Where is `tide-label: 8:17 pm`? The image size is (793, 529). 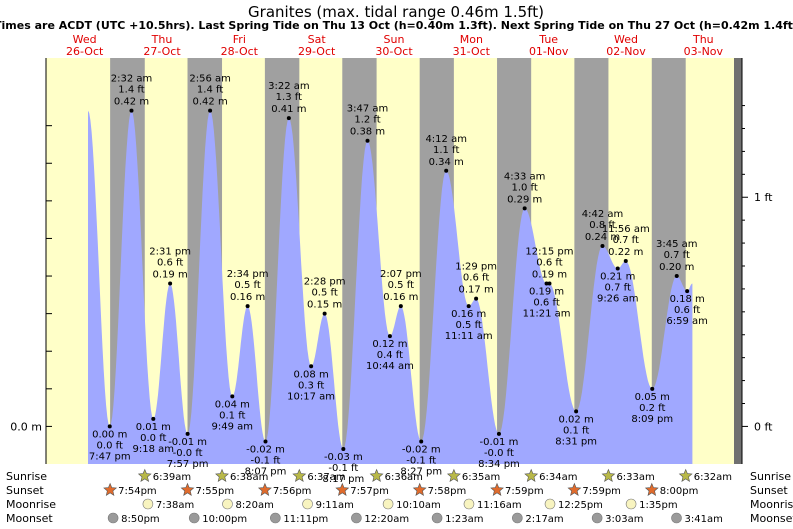 tide-label: 8:17 pm is located at coordinates (343, 479).